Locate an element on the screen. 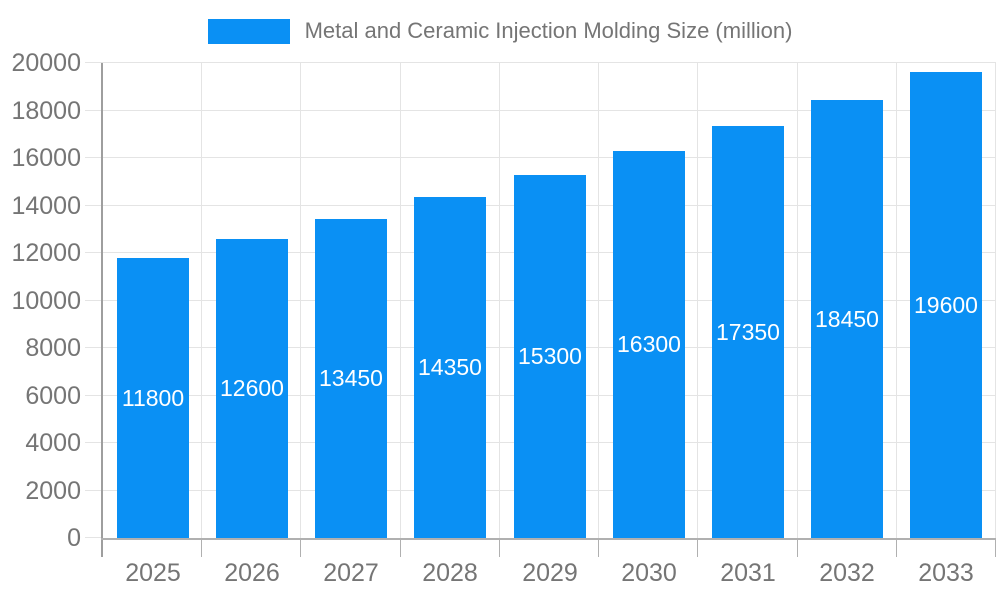  x-axis-tick-label: 2027 is located at coordinates (351, 573).